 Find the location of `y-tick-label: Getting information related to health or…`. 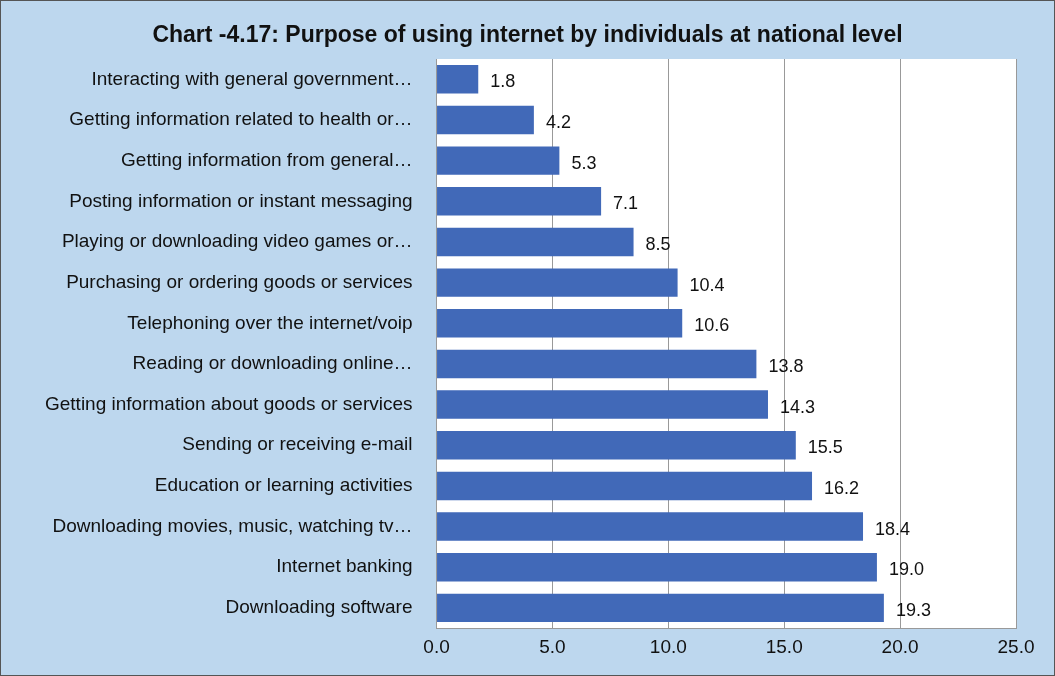

y-tick-label: Getting information related to health or… is located at coordinates (241, 119).